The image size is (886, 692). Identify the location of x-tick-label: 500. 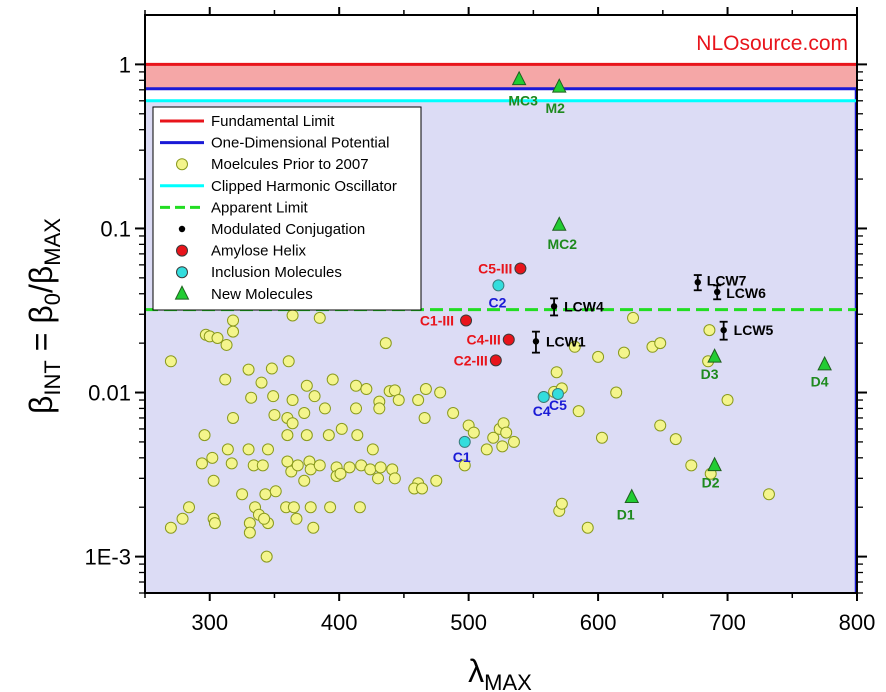
(468, 622).